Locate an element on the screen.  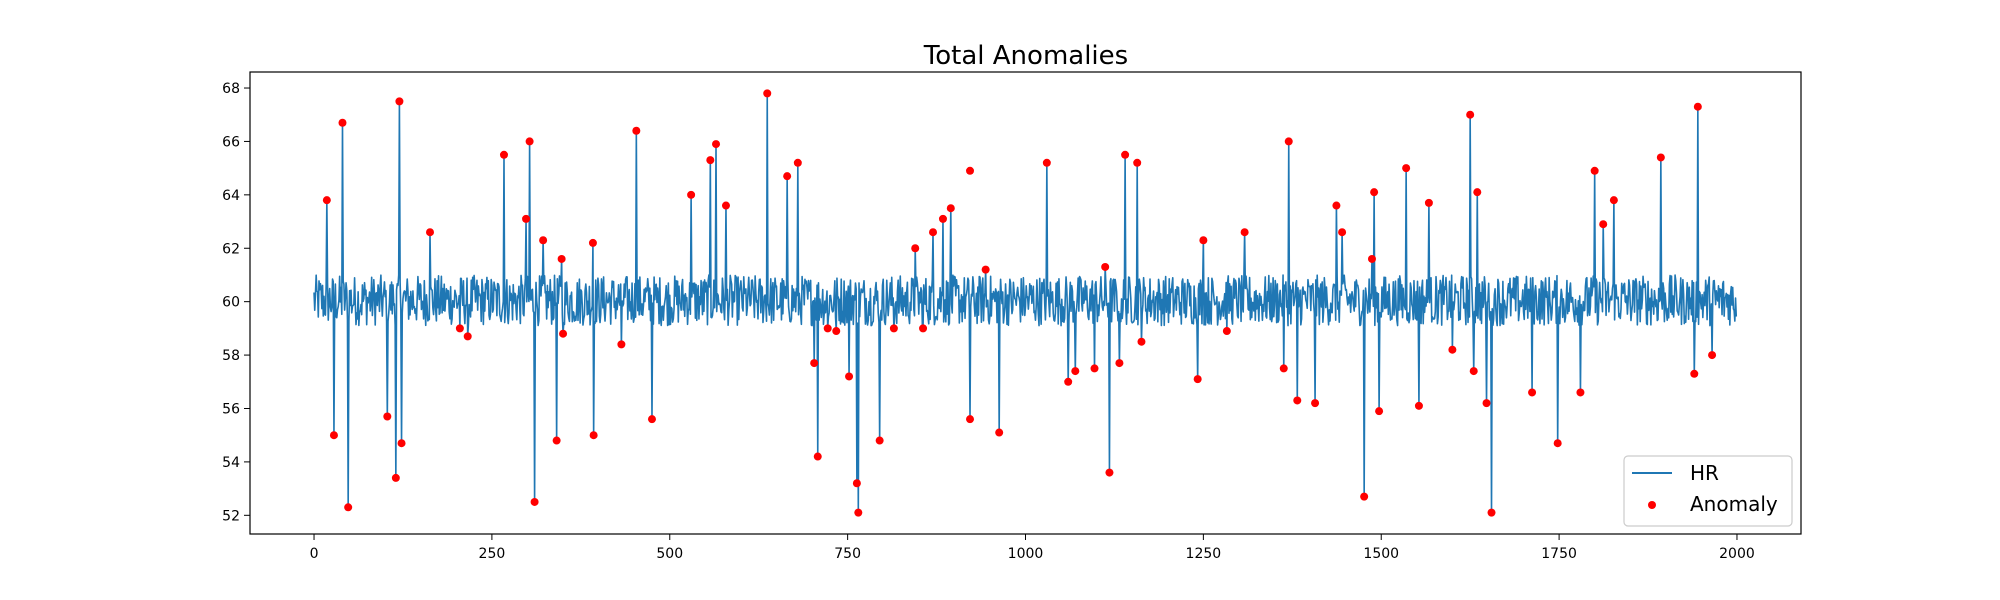
y-tick-label: 64 is located at coordinates (231, 196).